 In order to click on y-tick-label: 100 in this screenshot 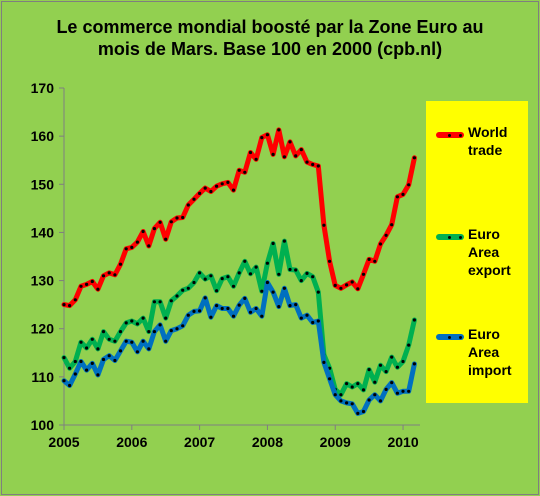, I will do `click(43, 425)`.